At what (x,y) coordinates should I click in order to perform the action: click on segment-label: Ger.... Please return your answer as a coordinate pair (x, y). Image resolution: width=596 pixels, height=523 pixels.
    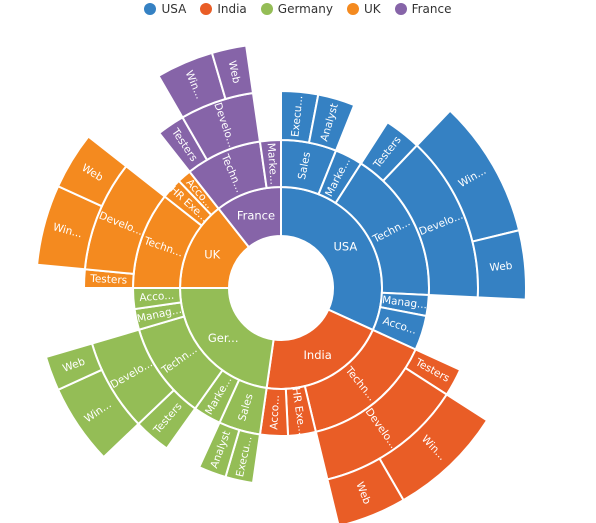
    Looking at the image, I should click on (223, 338).